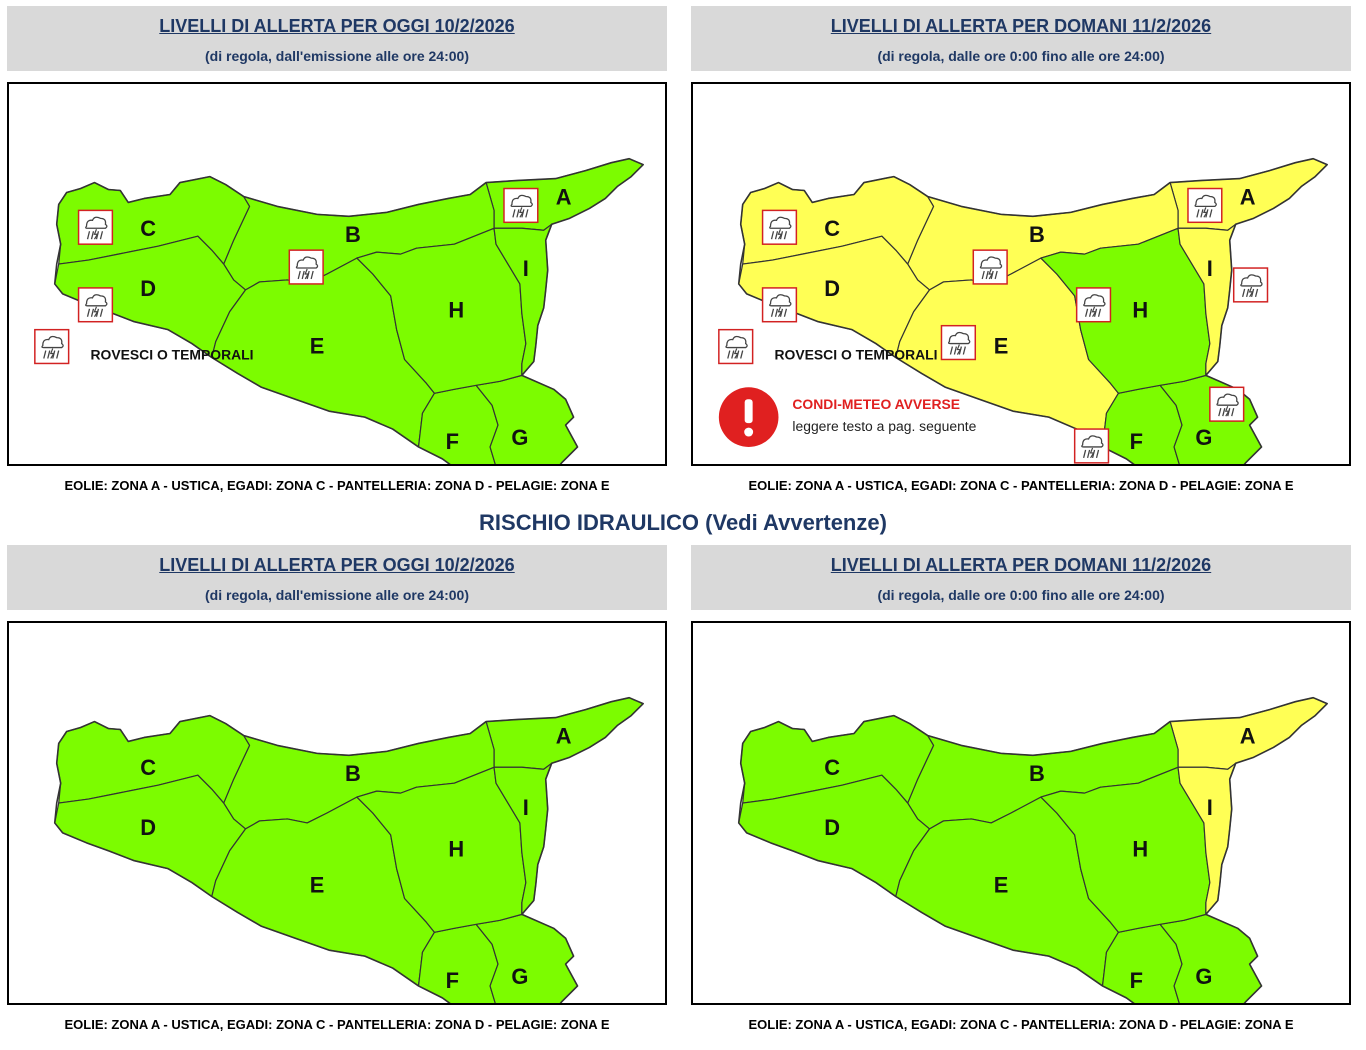 This screenshot has height=1050, width=1366. I want to click on condi-meteo-text: leggere testo a pag. seguente, so click(884, 426).